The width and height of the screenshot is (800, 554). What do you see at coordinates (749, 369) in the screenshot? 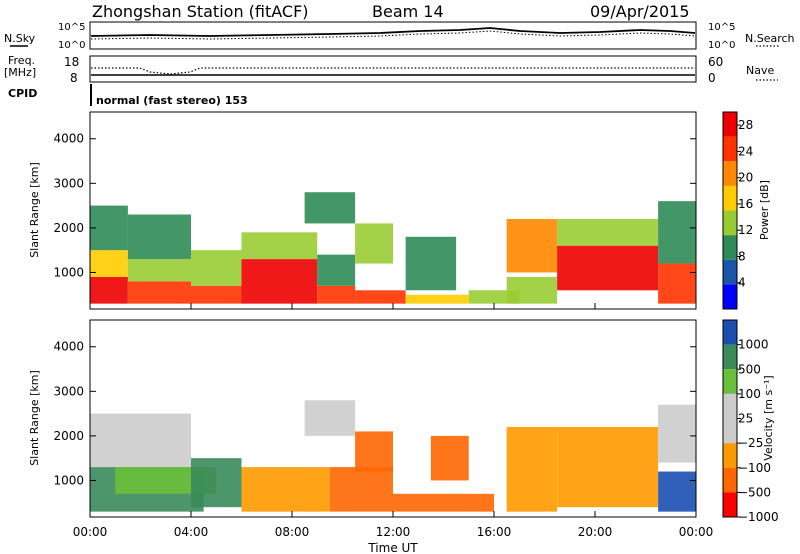
I see `velocity-colorbar-tick-label-1: 500` at bounding box center [749, 369].